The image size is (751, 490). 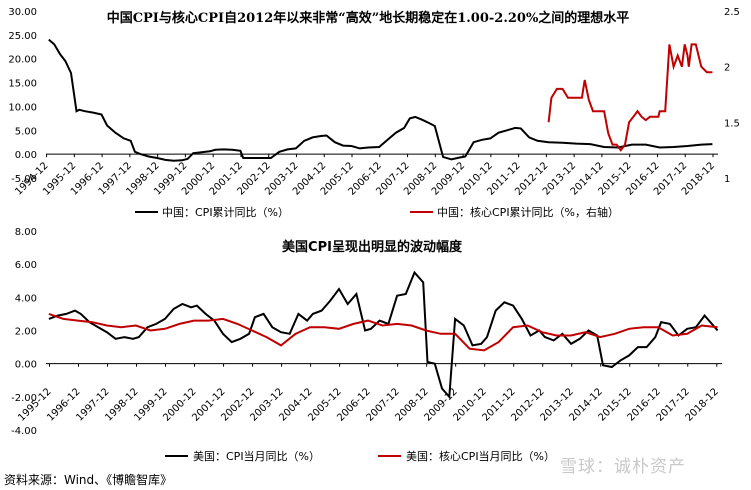 I want to click on y-left-tick-label: 8.00, so click(x=26, y=232).